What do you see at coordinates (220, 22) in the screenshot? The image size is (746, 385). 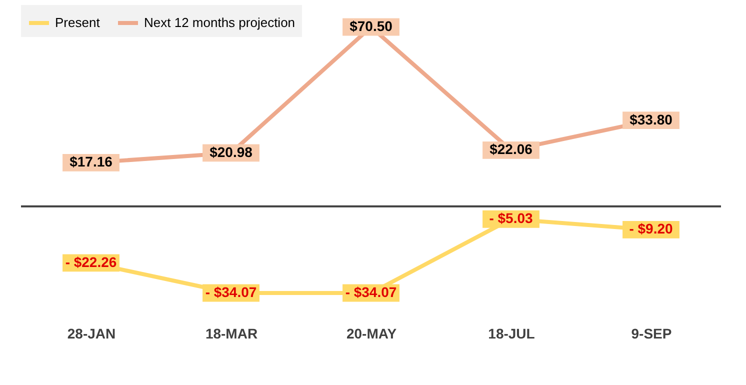 I see `legend-label: Next 12 months projection` at bounding box center [220, 22].